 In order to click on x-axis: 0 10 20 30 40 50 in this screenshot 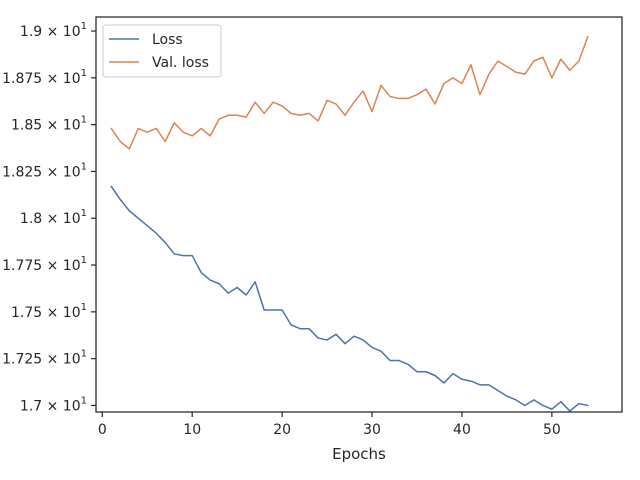, I will do `click(329, 425)`.